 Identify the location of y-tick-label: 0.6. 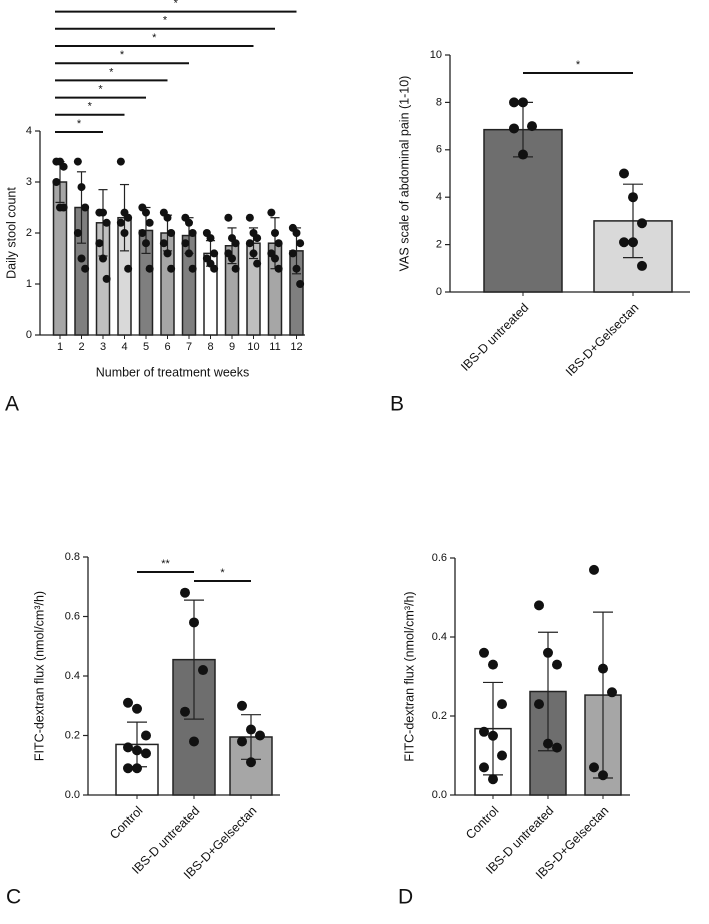
(439, 558).